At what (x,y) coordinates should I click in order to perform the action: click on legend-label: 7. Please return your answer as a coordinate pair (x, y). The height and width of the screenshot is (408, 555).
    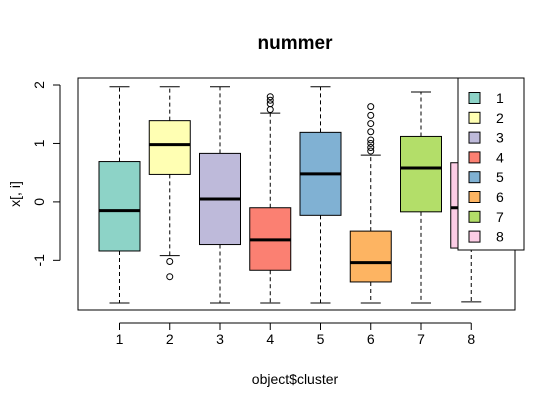
    Looking at the image, I should click on (500, 217).